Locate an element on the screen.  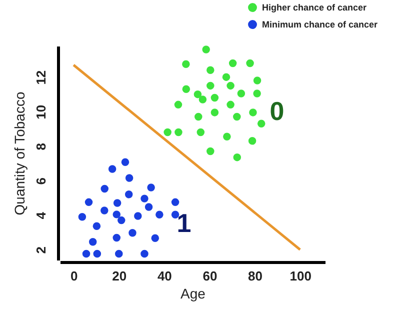
y-tick-label: 8 is located at coordinates (41, 146).